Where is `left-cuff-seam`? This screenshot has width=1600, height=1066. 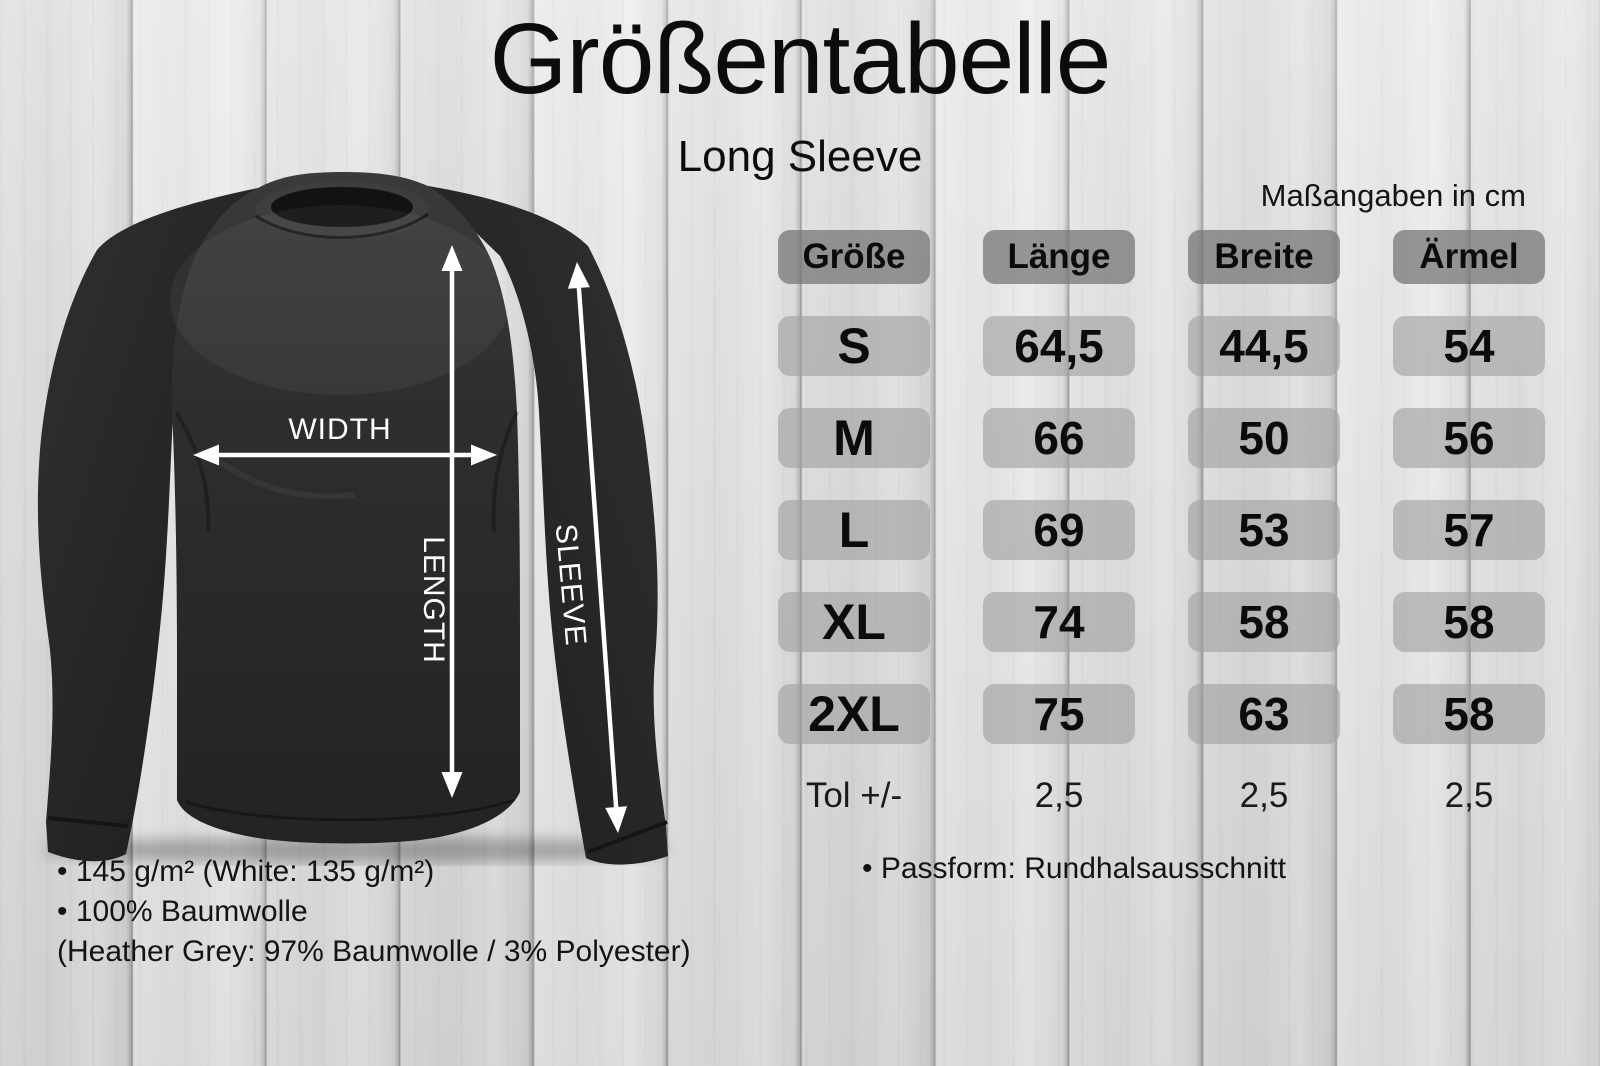
left-cuff-seam is located at coordinates (88, 822).